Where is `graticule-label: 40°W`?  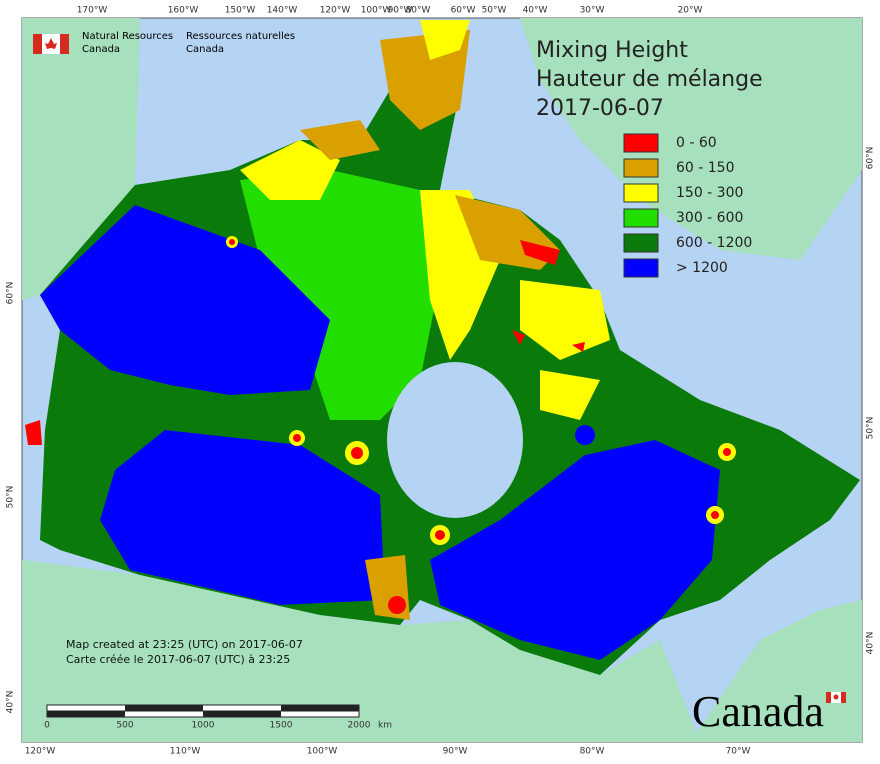 graticule-label: 40°W is located at coordinates (535, 11).